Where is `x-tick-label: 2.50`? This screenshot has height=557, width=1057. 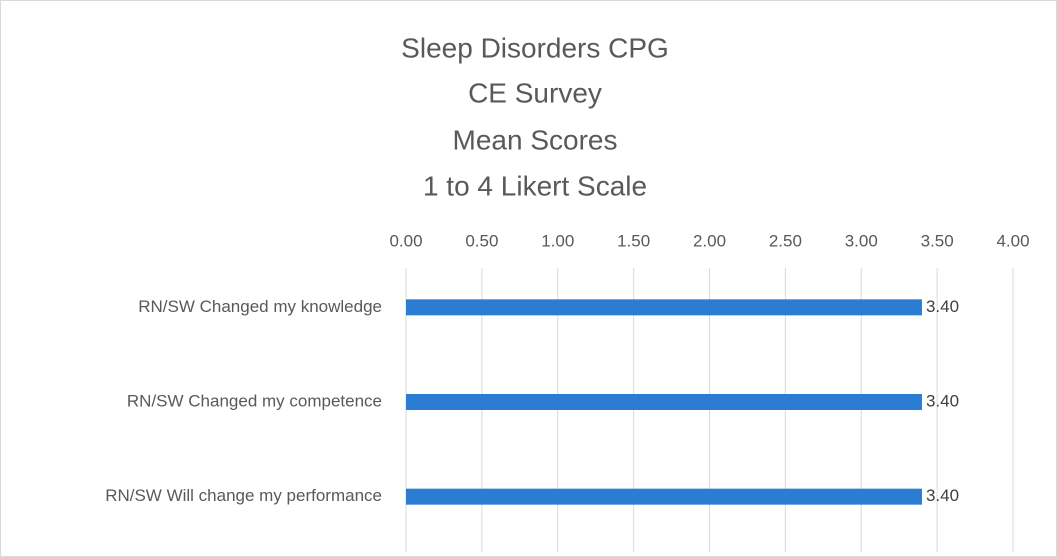
x-tick-label: 2.50 is located at coordinates (785, 240).